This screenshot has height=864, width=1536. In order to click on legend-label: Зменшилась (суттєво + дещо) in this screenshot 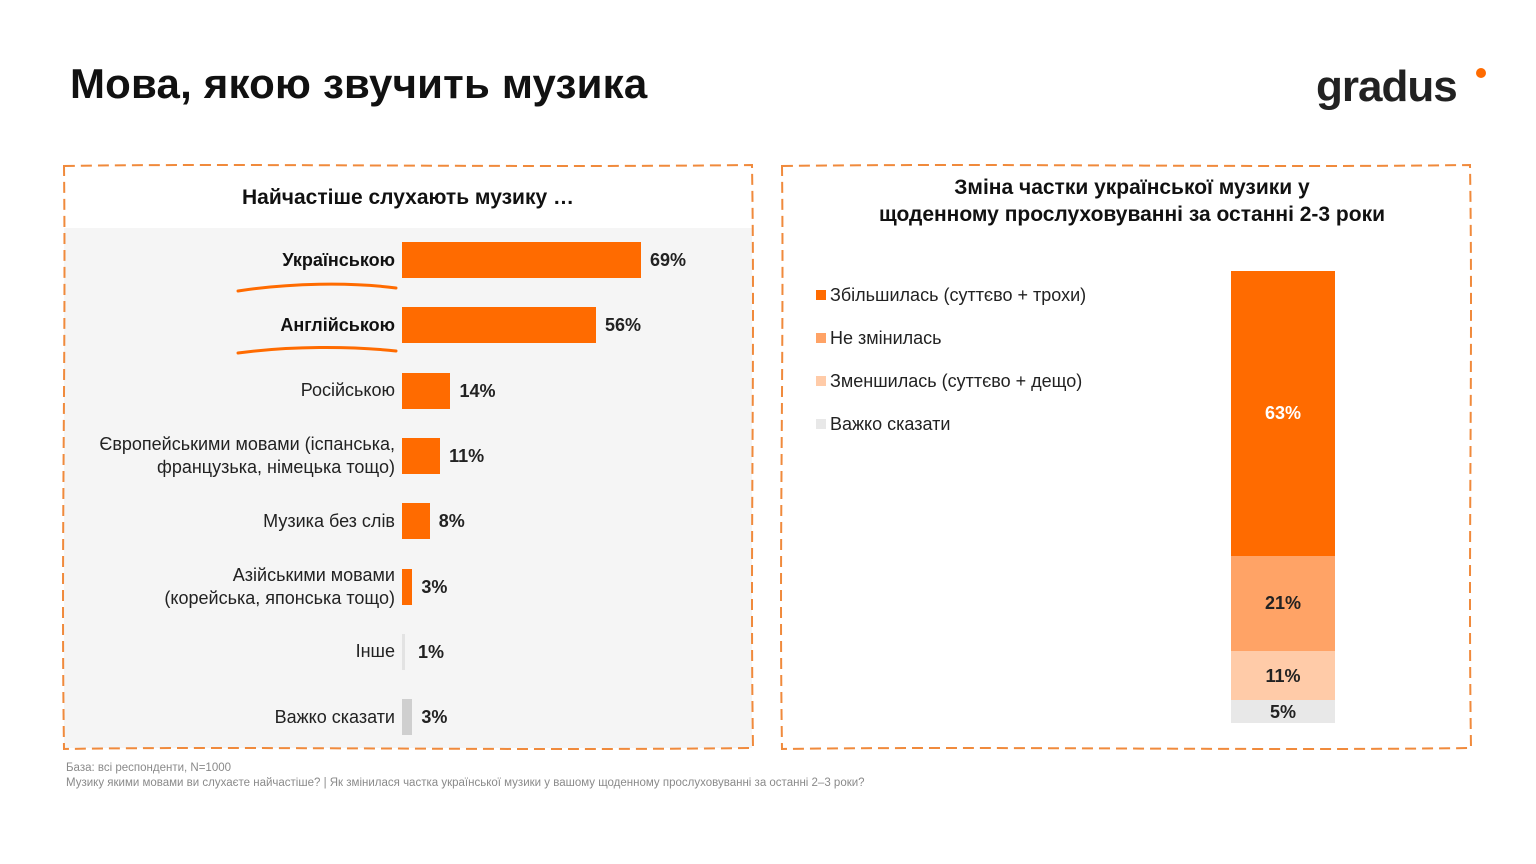, I will do `click(956, 381)`.